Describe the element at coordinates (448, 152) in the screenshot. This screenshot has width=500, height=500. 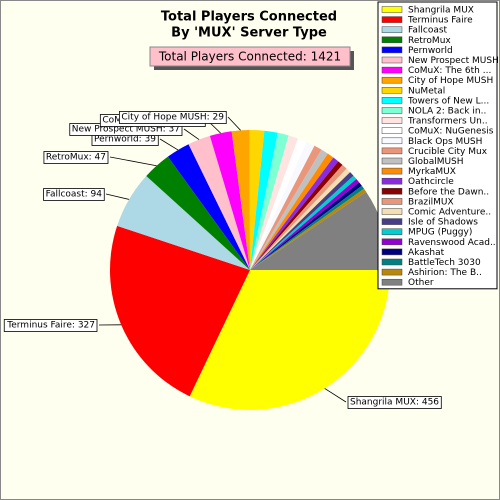
I see `legend-label: Crucible City Mux` at that location.